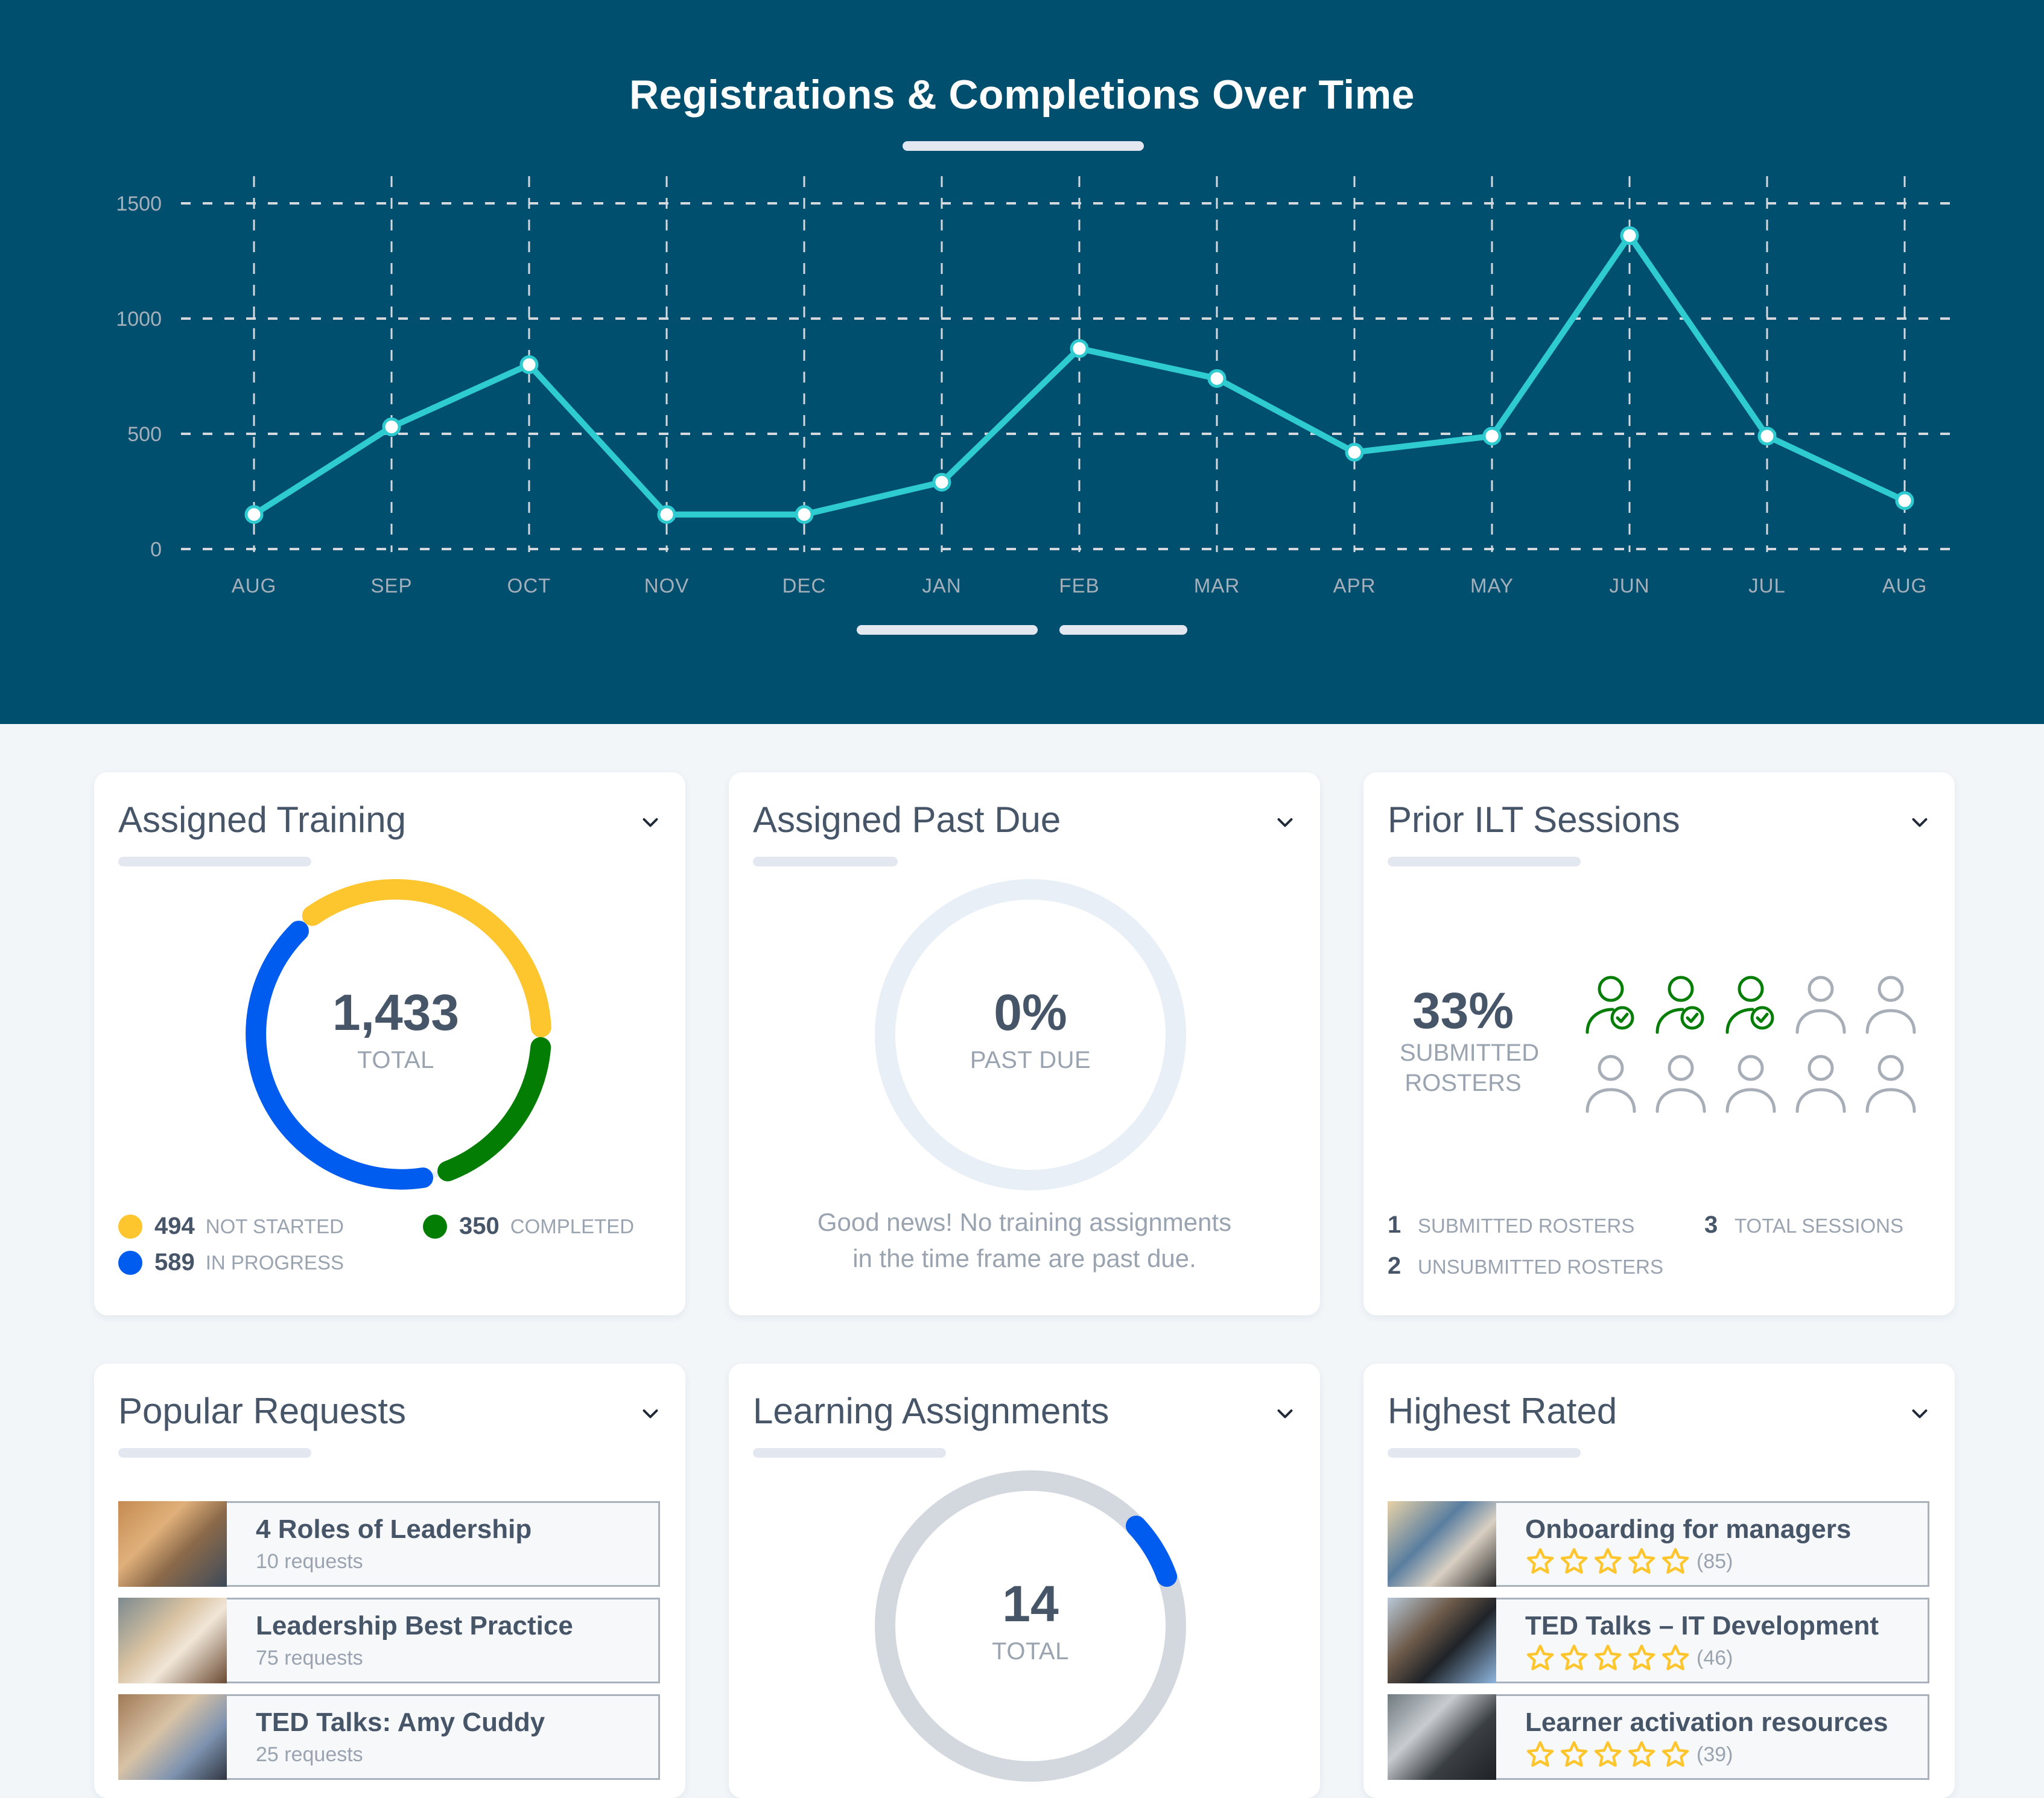  Describe the element at coordinates (139, 319) in the screenshot. I see `y-tick-label: 1000` at that location.